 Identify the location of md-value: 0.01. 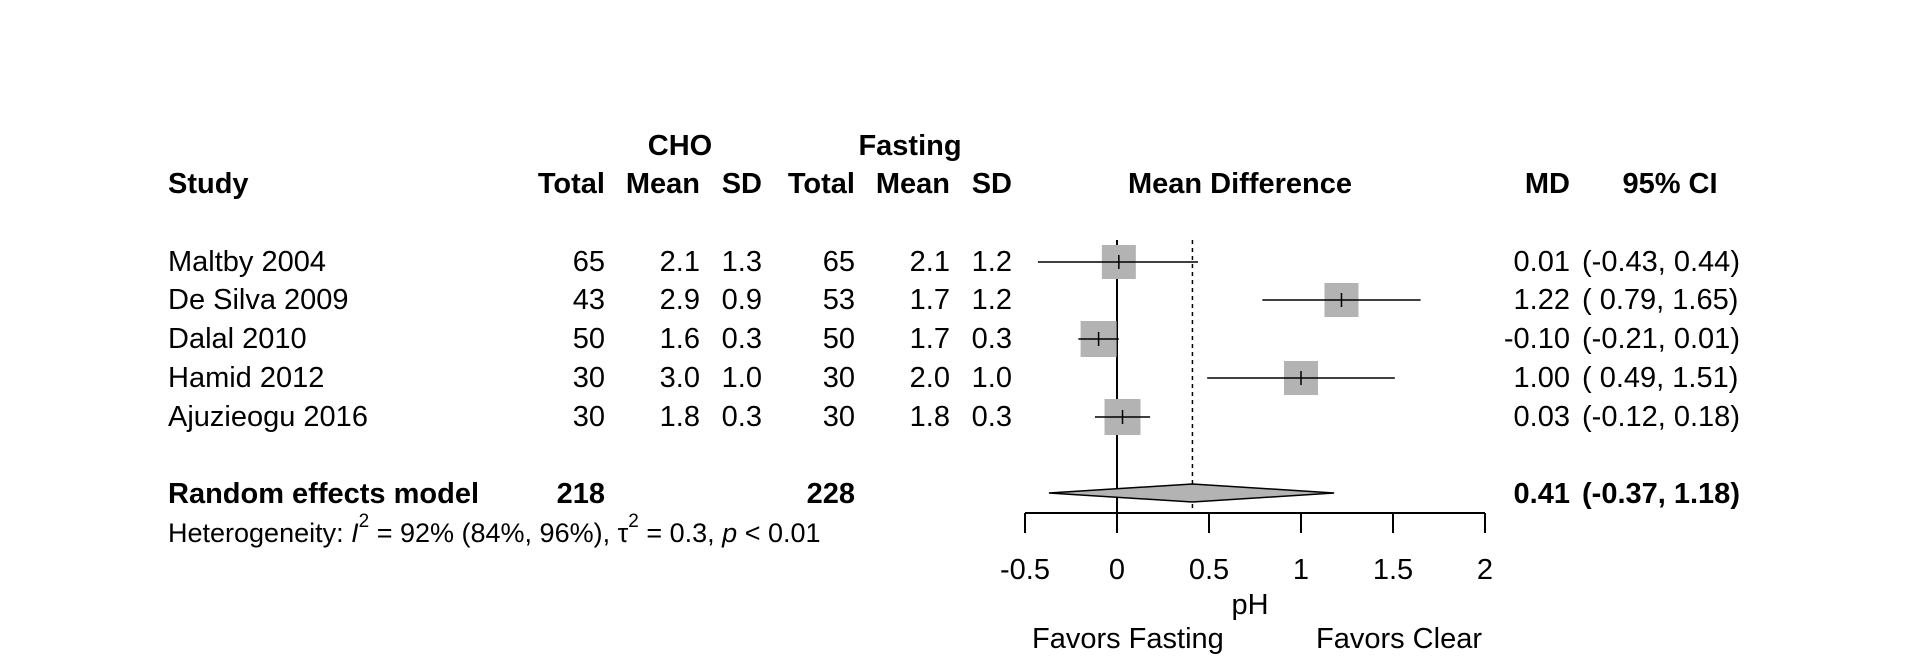
(1541, 262).